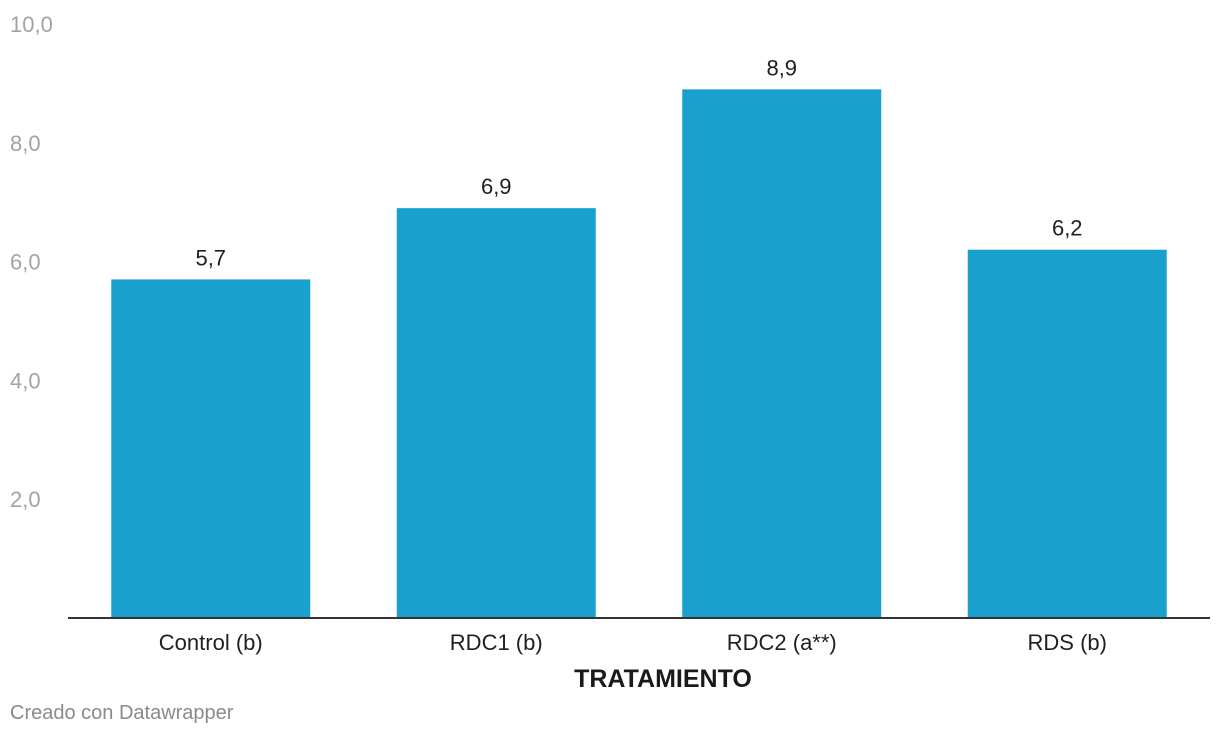  I want to click on bar-value-label: 6,2, so click(1067, 228).